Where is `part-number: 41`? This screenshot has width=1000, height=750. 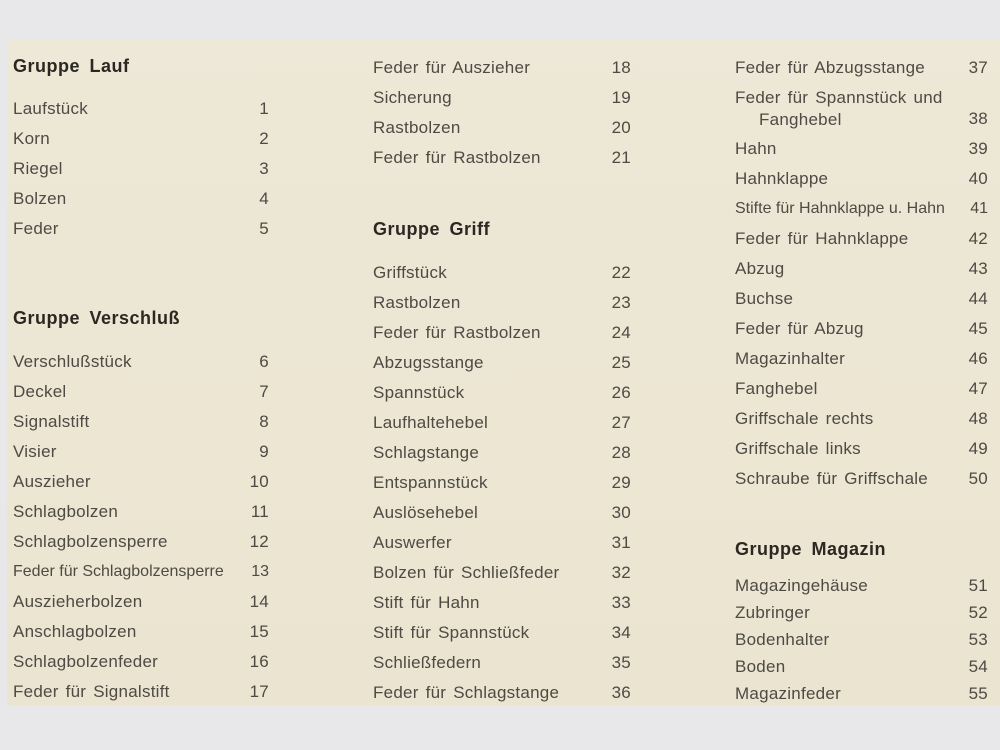 part-number: 41 is located at coordinates (979, 208).